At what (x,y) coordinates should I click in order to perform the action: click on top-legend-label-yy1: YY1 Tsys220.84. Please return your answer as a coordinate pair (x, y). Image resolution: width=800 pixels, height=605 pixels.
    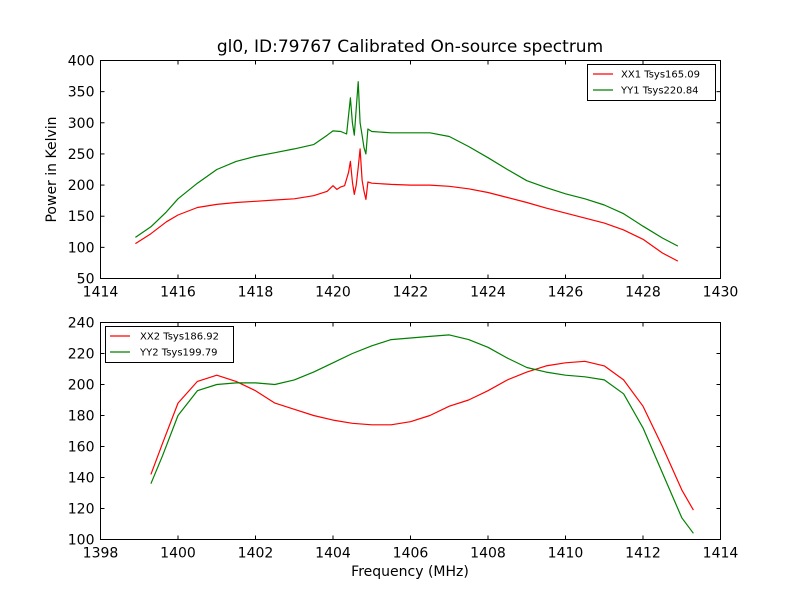
    Looking at the image, I should click on (659, 91).